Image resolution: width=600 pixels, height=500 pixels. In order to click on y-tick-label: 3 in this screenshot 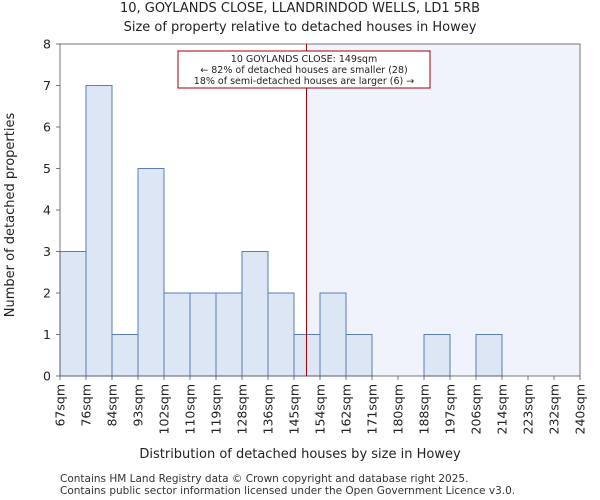, I will do `click(47, 251)`.